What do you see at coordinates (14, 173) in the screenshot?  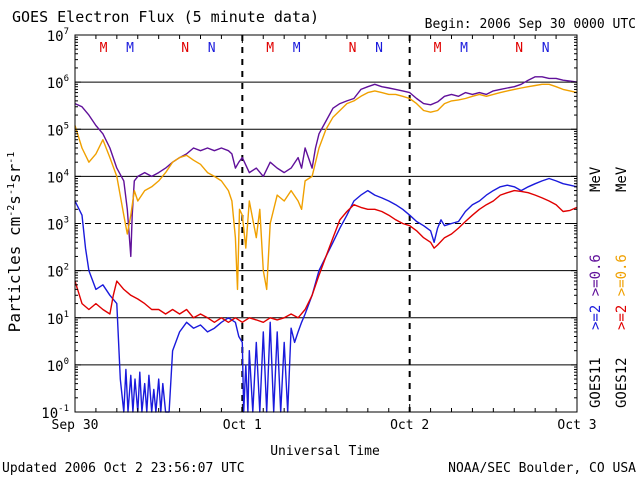 I see `y-axis-title-sr: sr` at bounding box center [14, 173].